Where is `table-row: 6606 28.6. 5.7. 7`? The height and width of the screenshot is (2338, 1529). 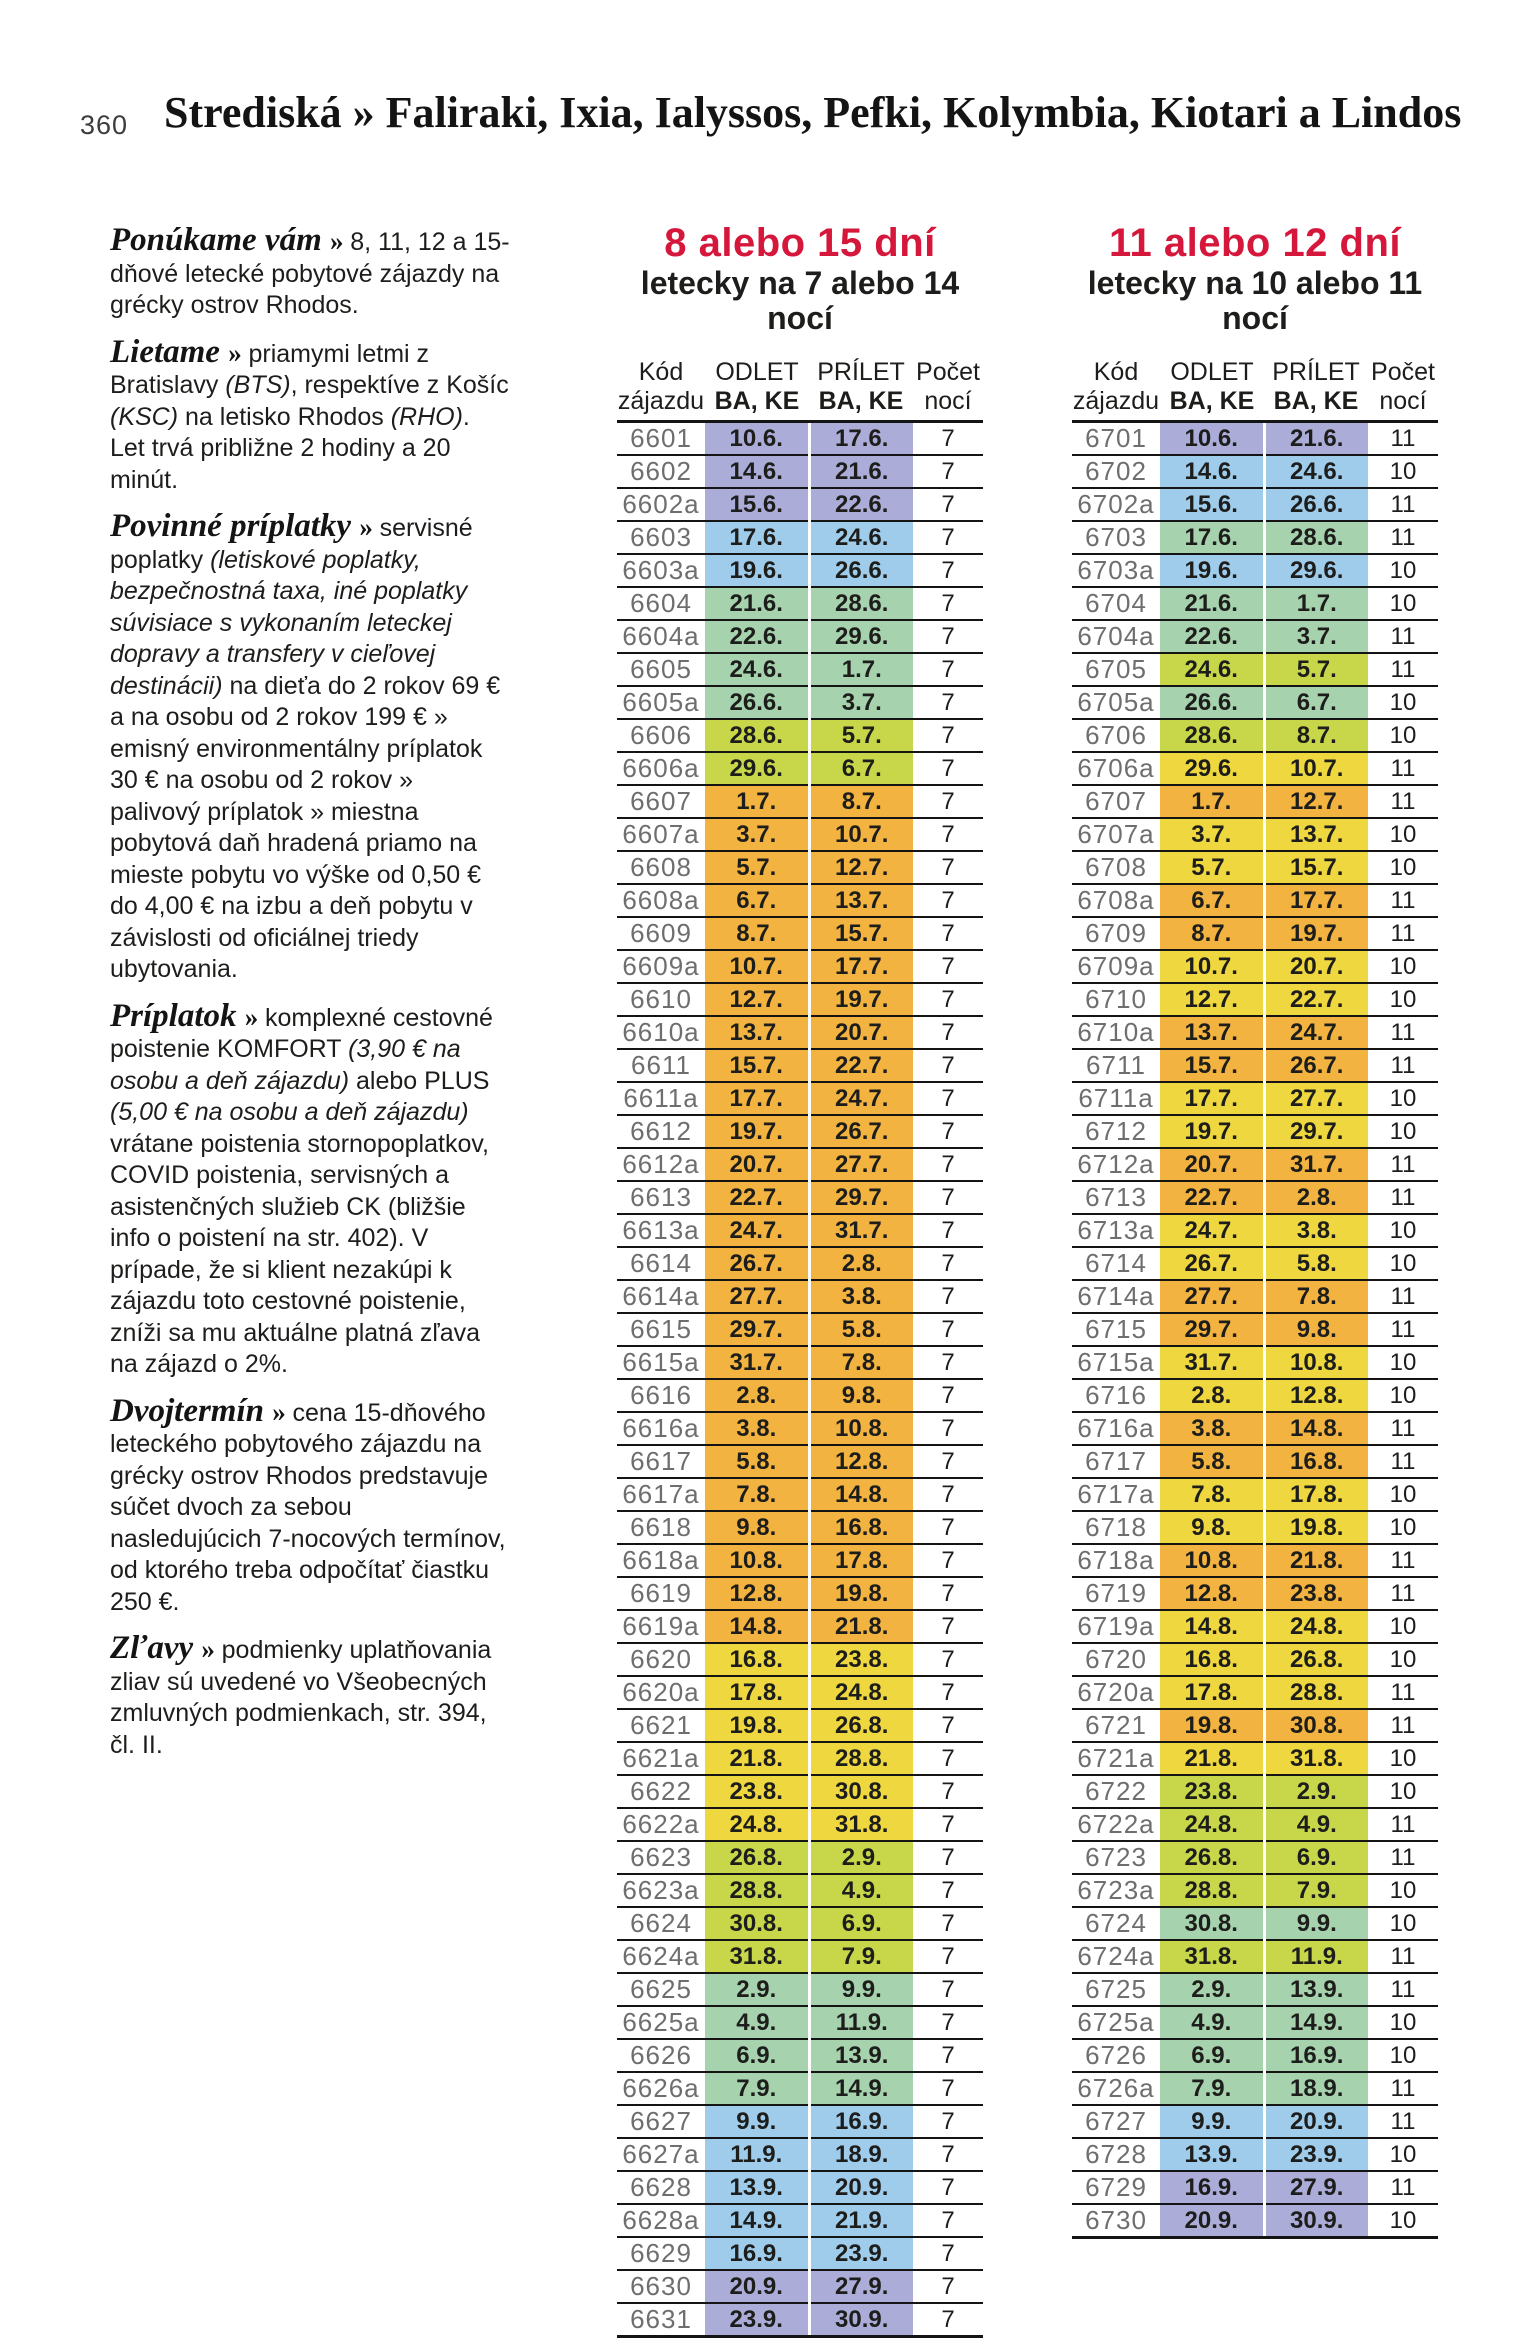 table-row: 6606 28.6. 5.7. 7 is located at coordinates (800, 736).